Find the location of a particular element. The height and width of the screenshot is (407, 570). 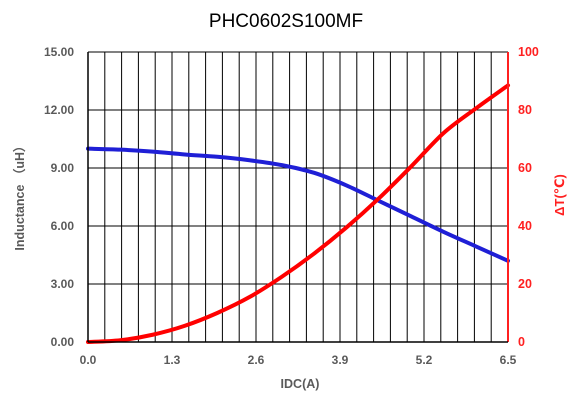

y-left-tick-label: 9.00 is located at coordinates (63, 168).